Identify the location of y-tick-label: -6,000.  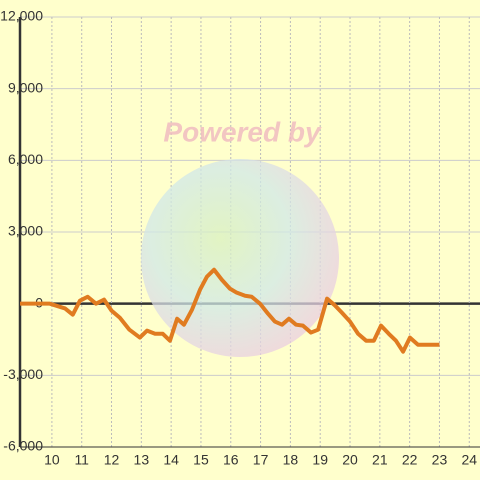
(23, 446).